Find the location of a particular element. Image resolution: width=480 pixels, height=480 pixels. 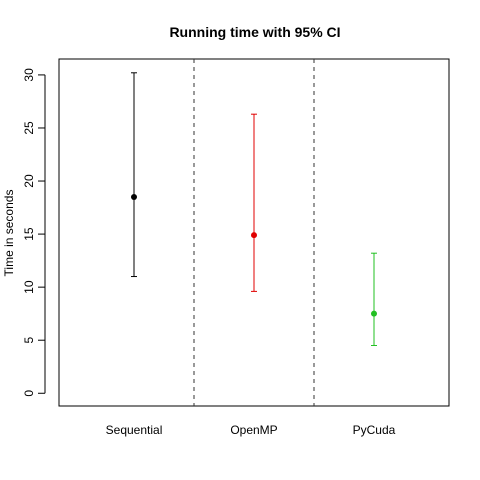

x-axis-labels: Sequential OpenMP PyCuda is located at coordinates (251, 430).